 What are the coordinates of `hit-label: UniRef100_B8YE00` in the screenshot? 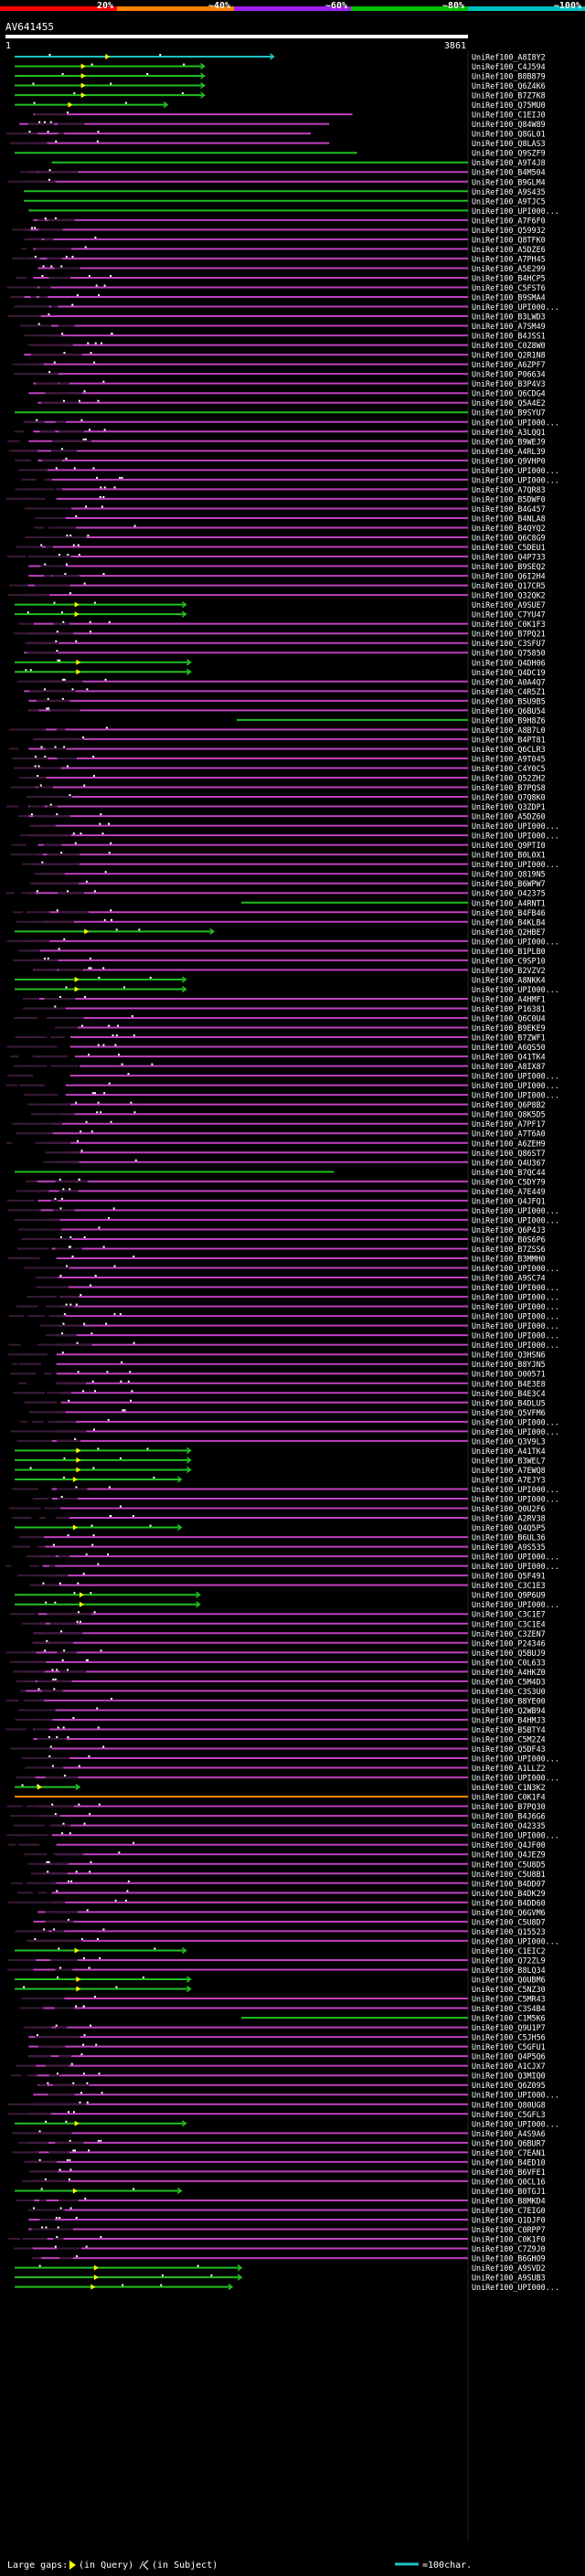 It's located at (509, 1700).